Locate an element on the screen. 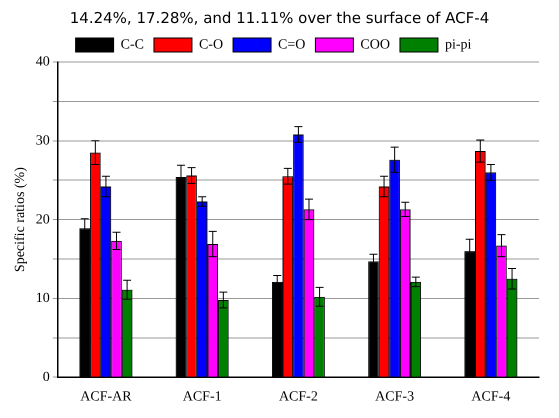  y-tick-label: 40 is located at coordinates (43, 62).